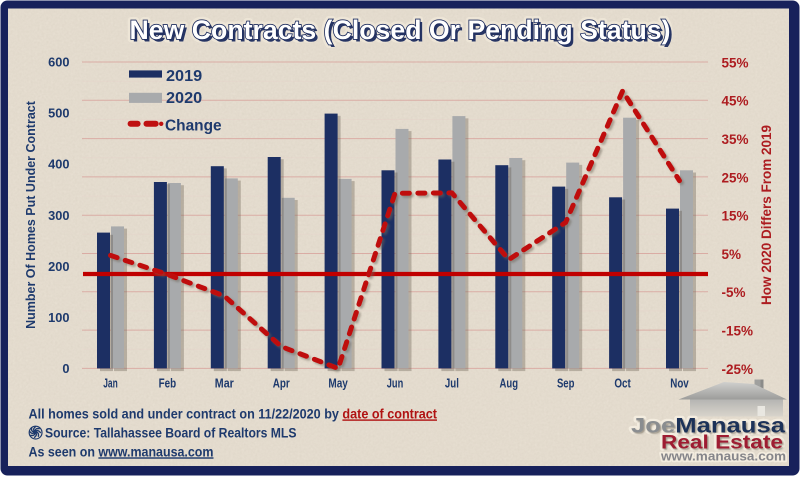 The width and height of the screenshot is (800, 481). I want to click on svg-text: 2020, so click(184, 98).